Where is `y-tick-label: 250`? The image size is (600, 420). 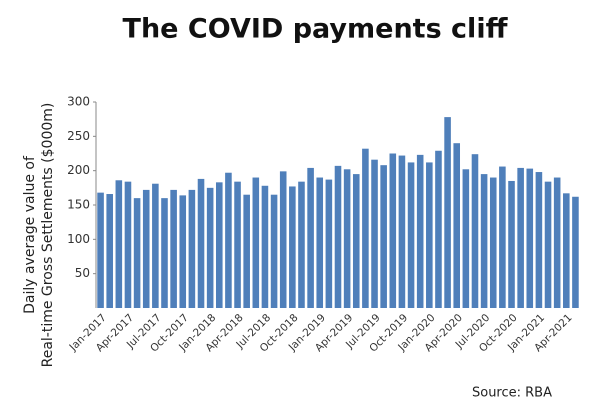 y-tick-label: 250 is located at coordinates (78, 136).